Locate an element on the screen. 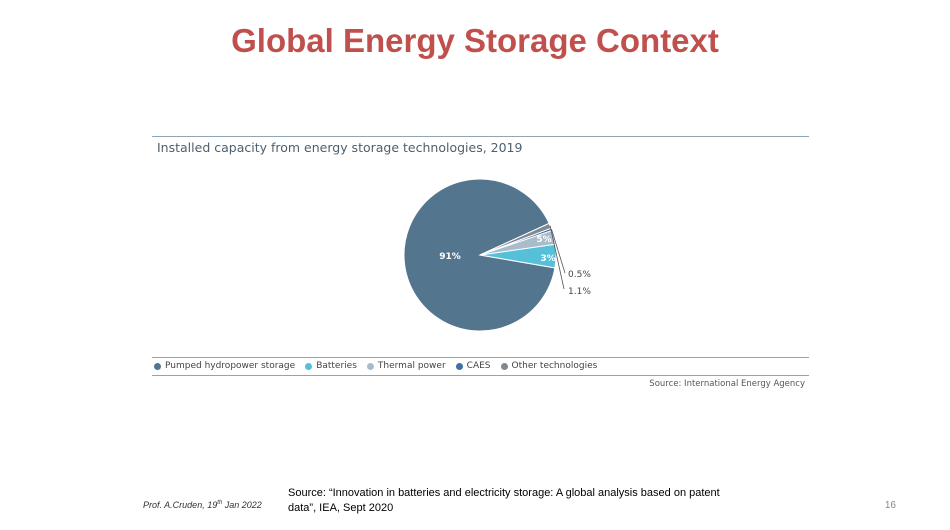  legend-item-3: CAES is located at coordinates (473, 366).